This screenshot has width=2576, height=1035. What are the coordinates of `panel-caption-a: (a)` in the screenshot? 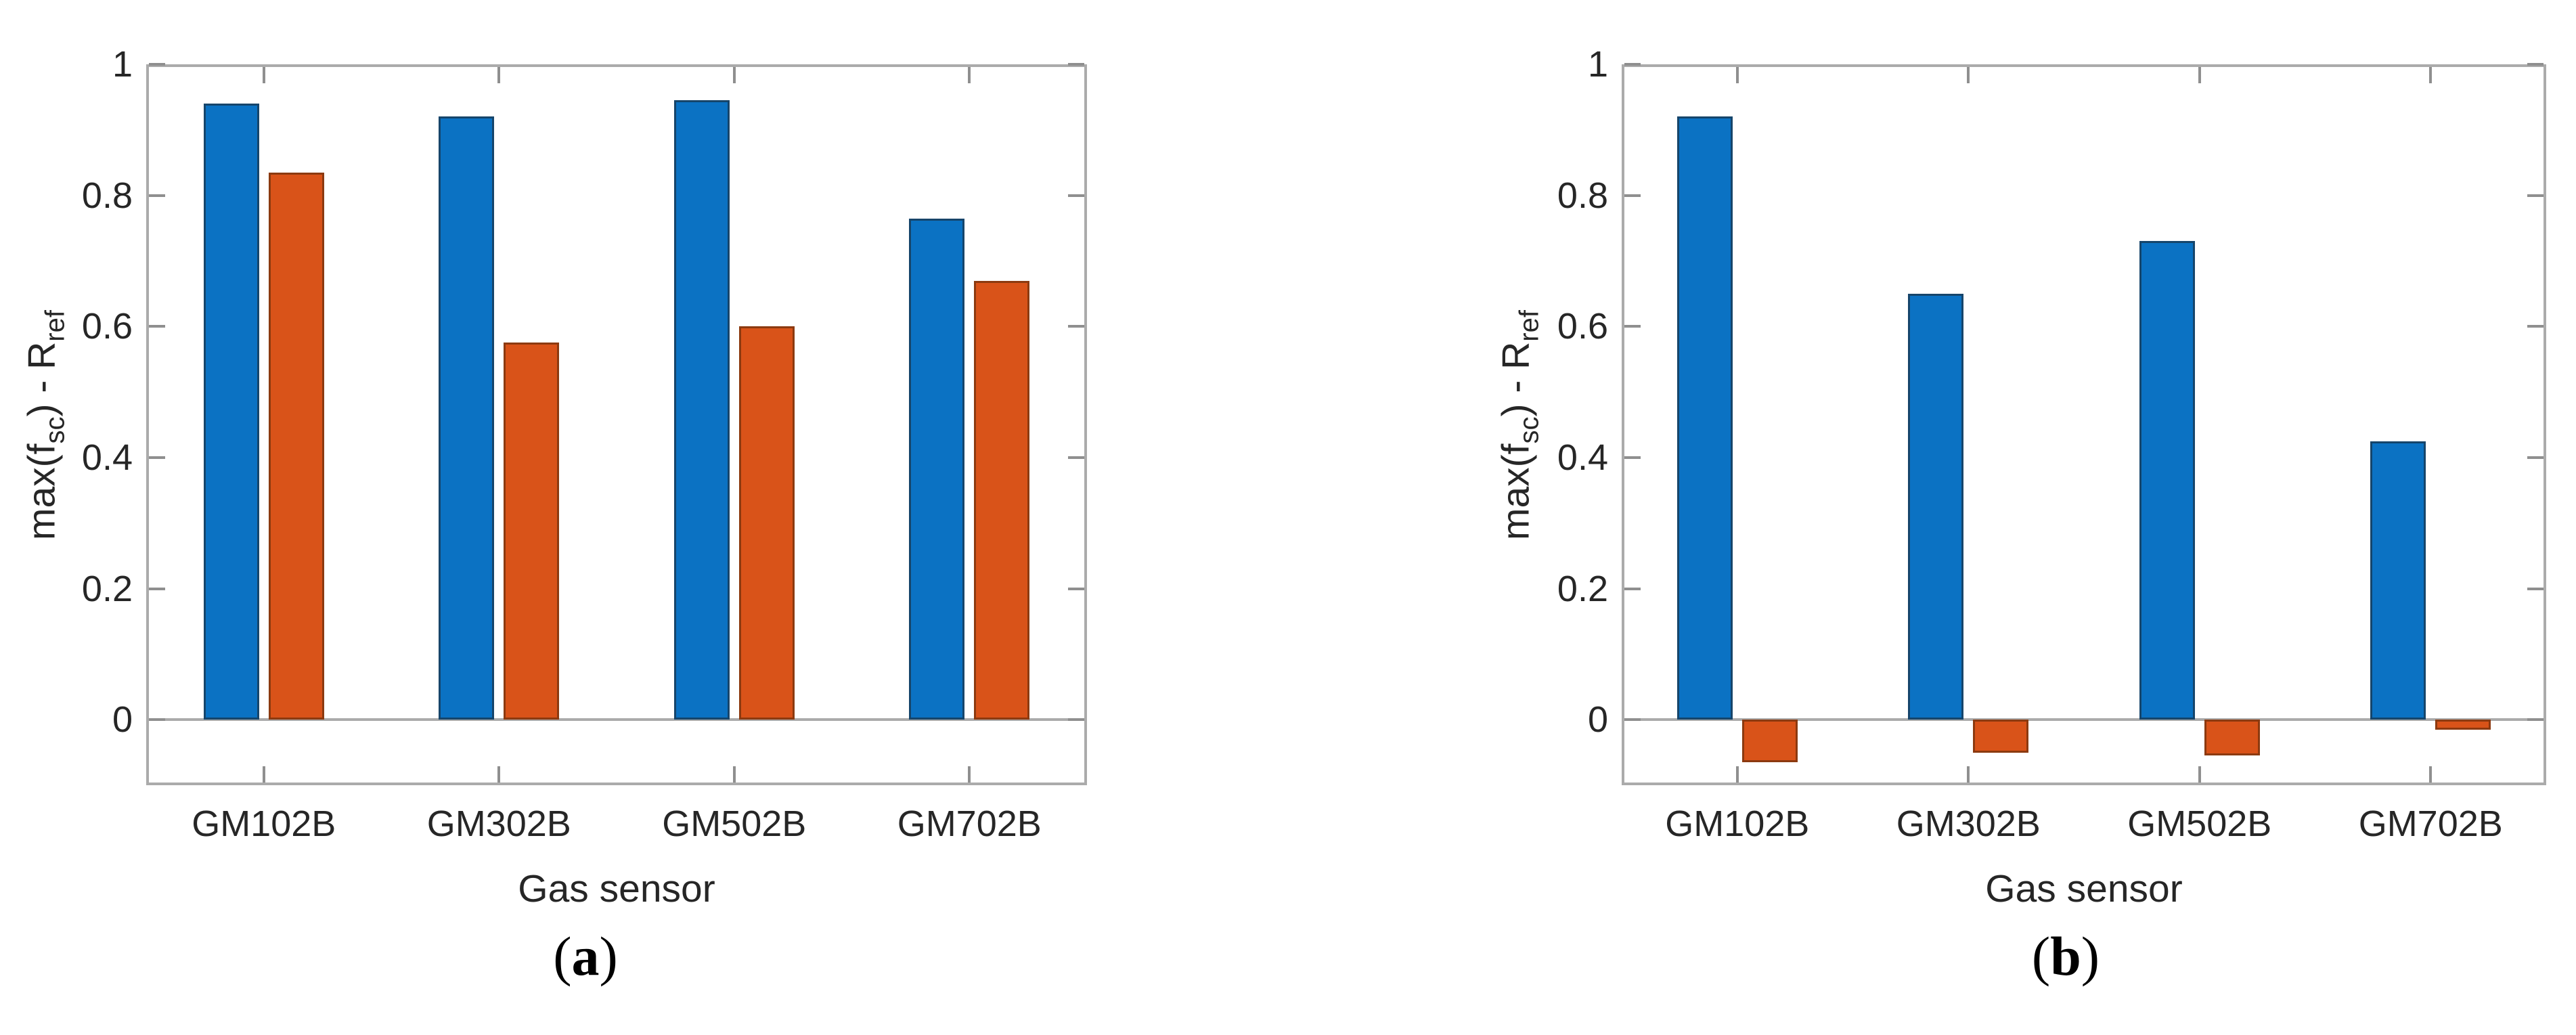 It's located at (585, 957).